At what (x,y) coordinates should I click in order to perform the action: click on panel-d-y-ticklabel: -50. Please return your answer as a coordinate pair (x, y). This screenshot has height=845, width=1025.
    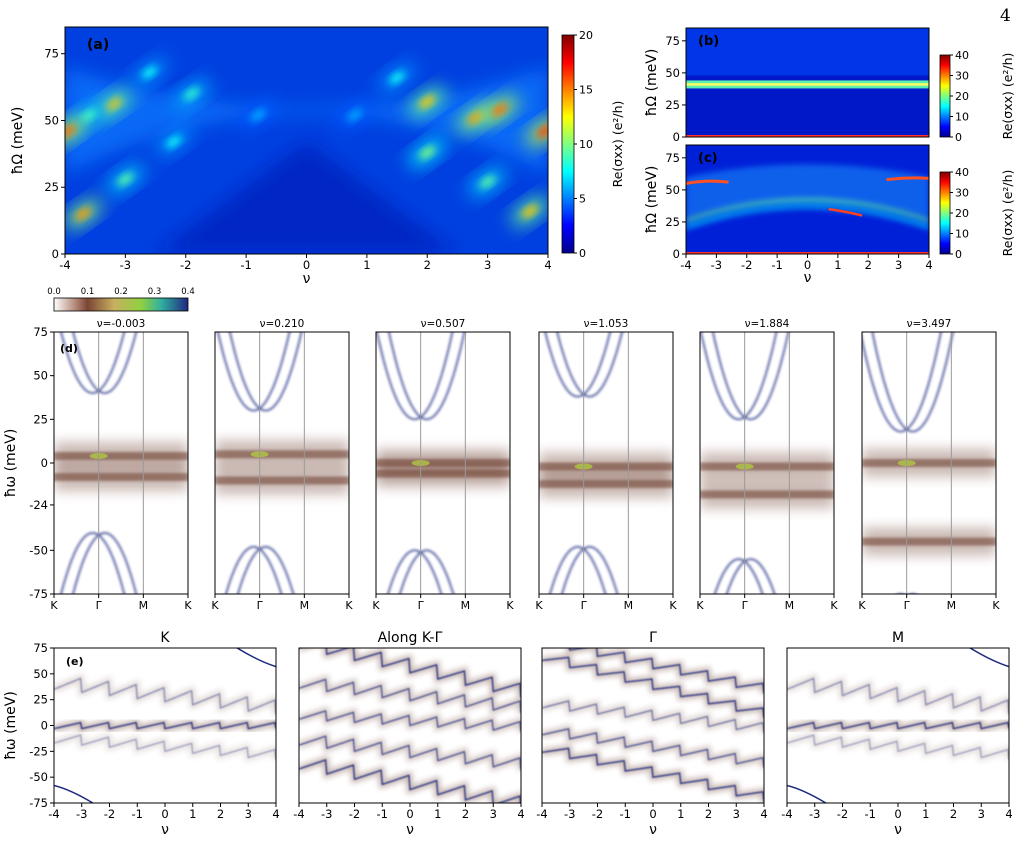
    Looking at the image, I should click on (38, 550).